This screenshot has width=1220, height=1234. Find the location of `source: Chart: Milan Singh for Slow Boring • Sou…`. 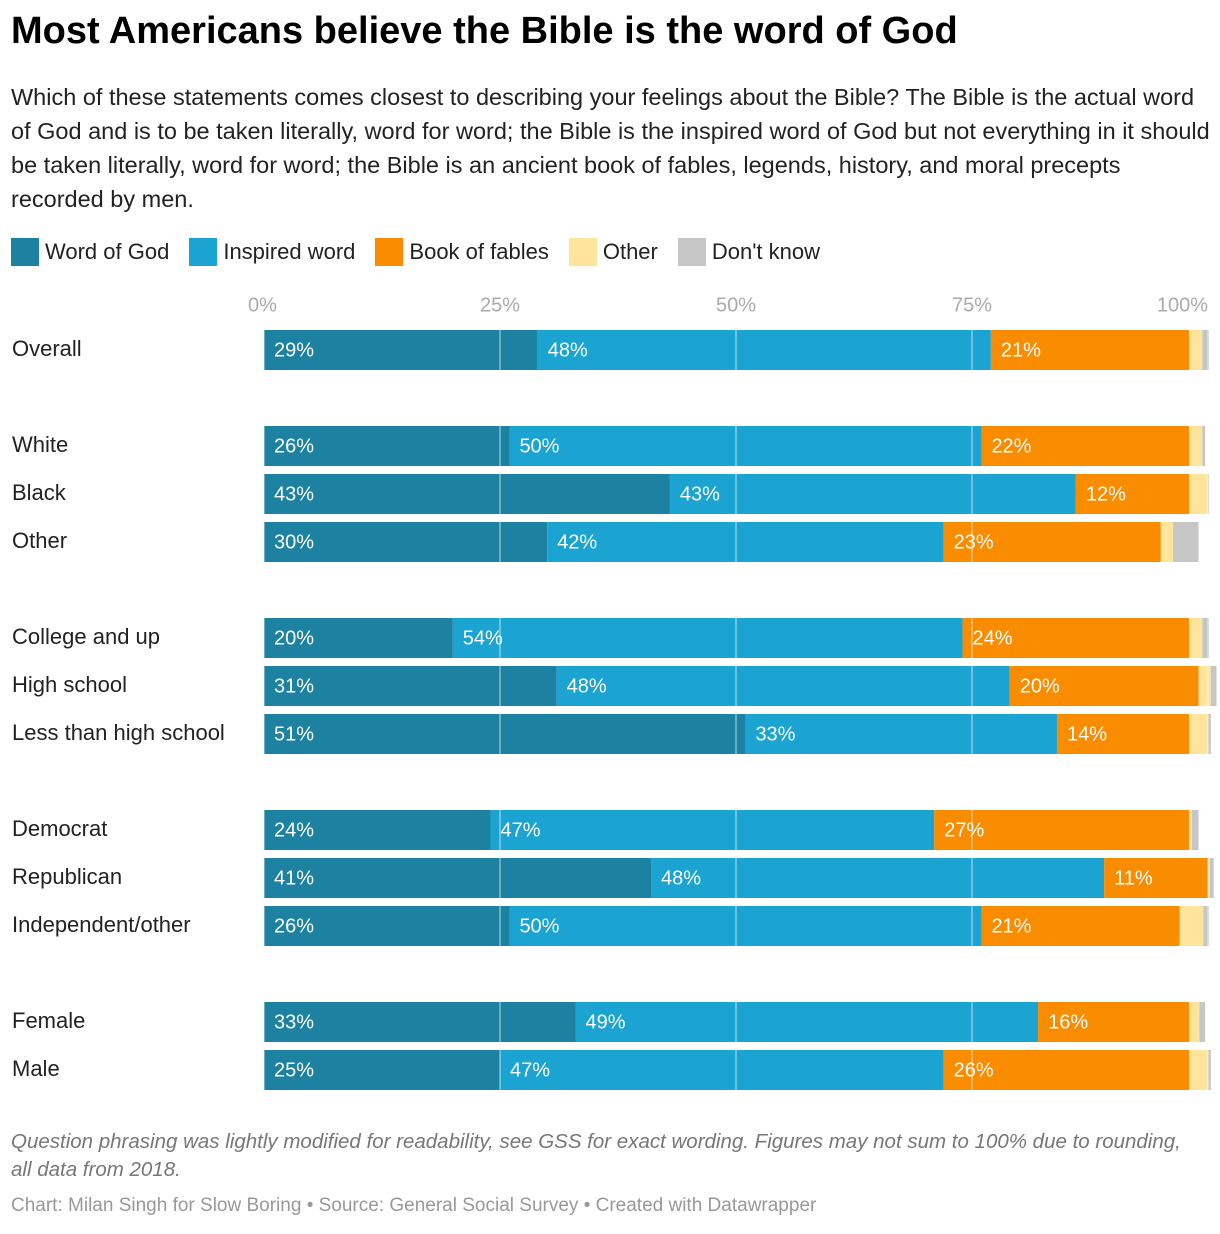

source: Chart: Milan Singh for Slow Boring • Sou… is located at coordinates (414, 1205).